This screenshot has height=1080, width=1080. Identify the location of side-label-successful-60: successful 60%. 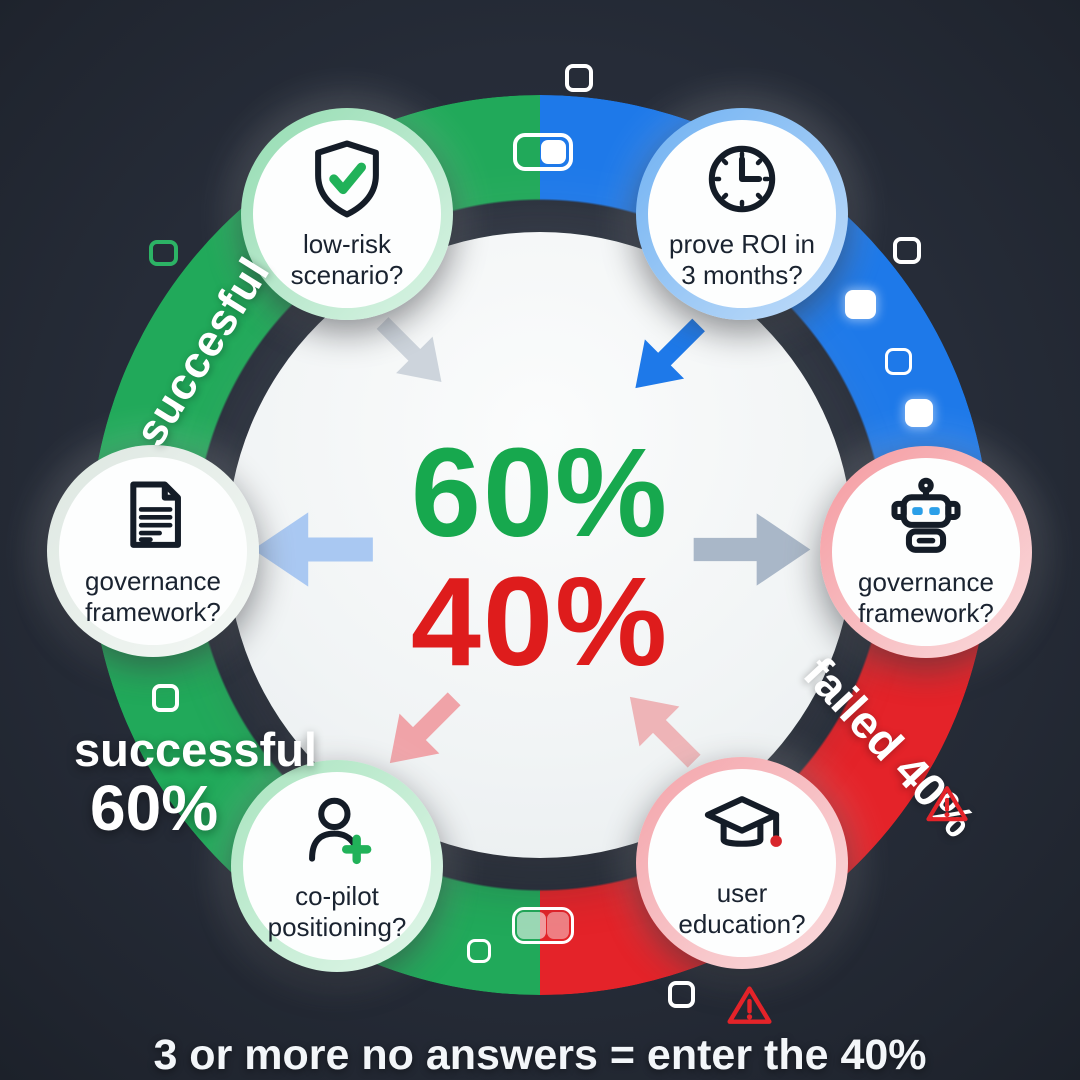
(195, 783).